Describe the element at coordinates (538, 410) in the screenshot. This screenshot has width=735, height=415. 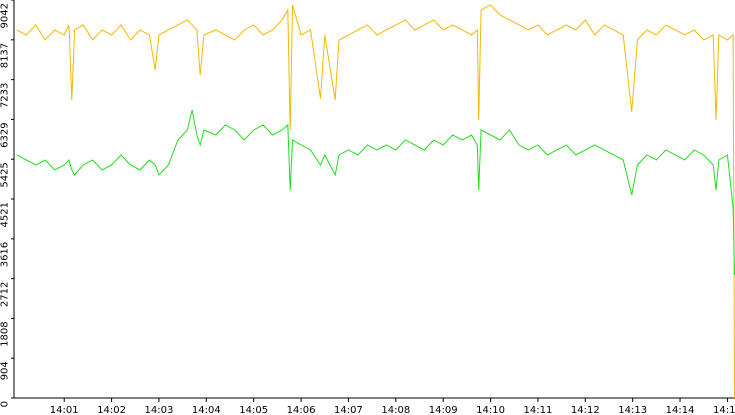
I see `x-tick-label: 14:11` at that location.